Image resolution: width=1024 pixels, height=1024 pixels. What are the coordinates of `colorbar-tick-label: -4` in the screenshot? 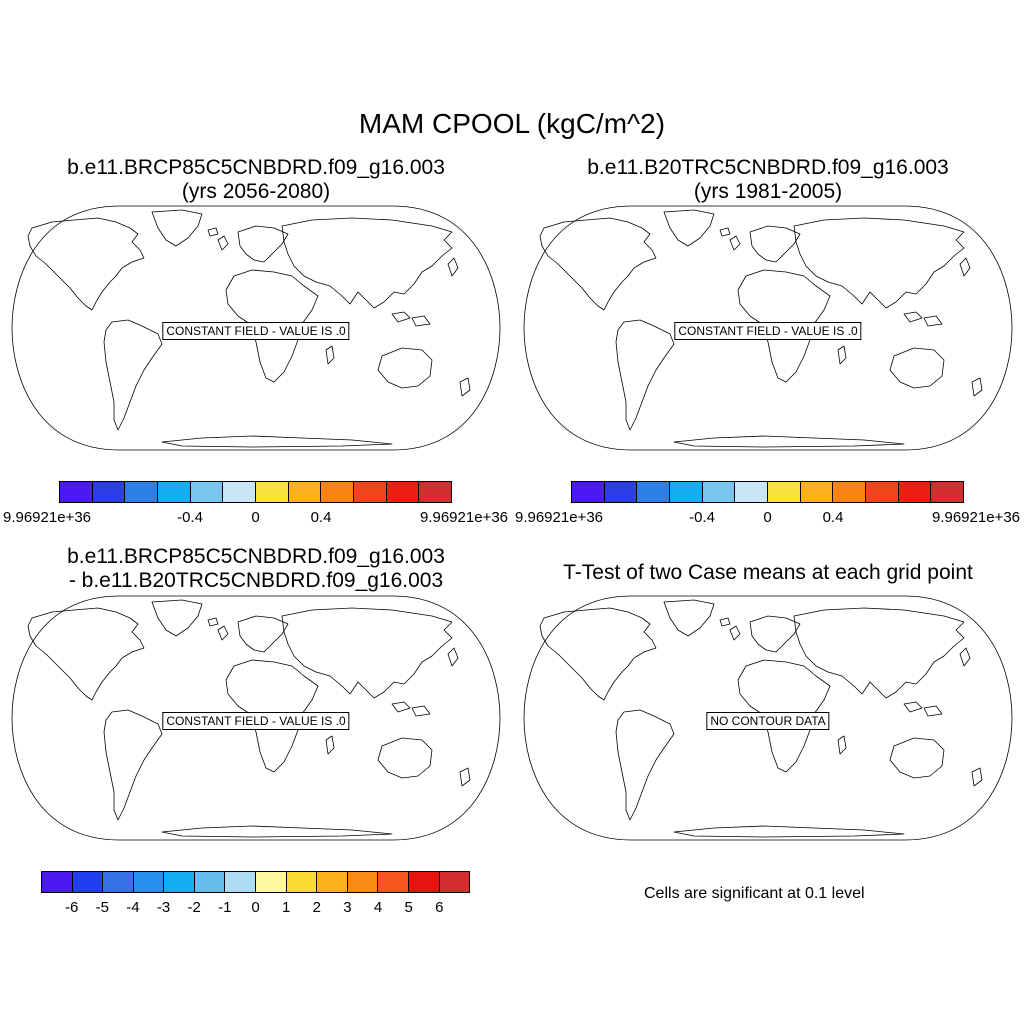 It's located at (133, 907).